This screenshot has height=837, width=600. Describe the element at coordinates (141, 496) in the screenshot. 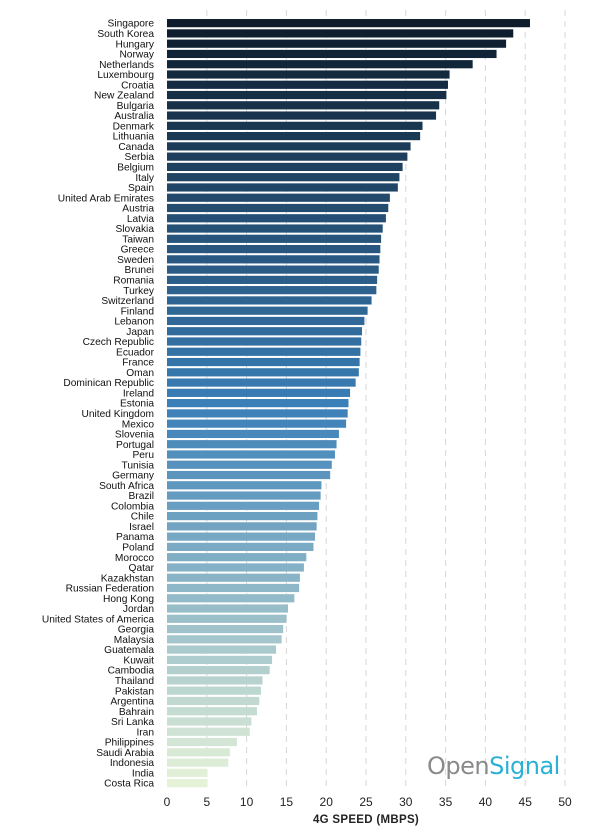

I see `category-label: Brazil` at that location.